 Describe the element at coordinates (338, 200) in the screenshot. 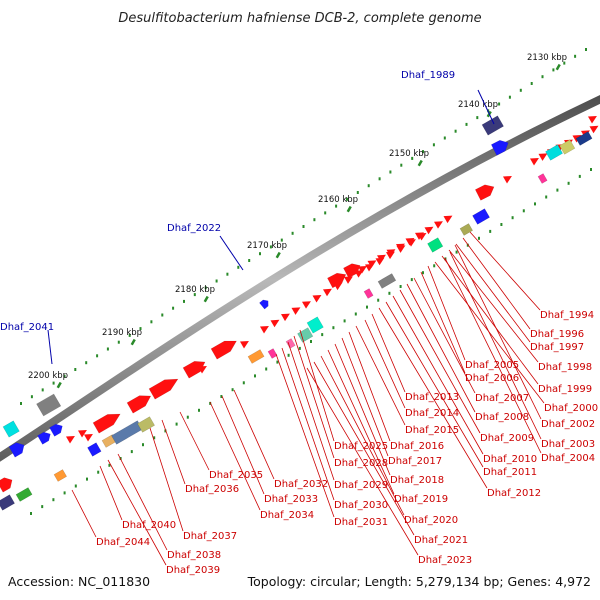

I see `kbp-label-2160: 2160 kbp` at that location.